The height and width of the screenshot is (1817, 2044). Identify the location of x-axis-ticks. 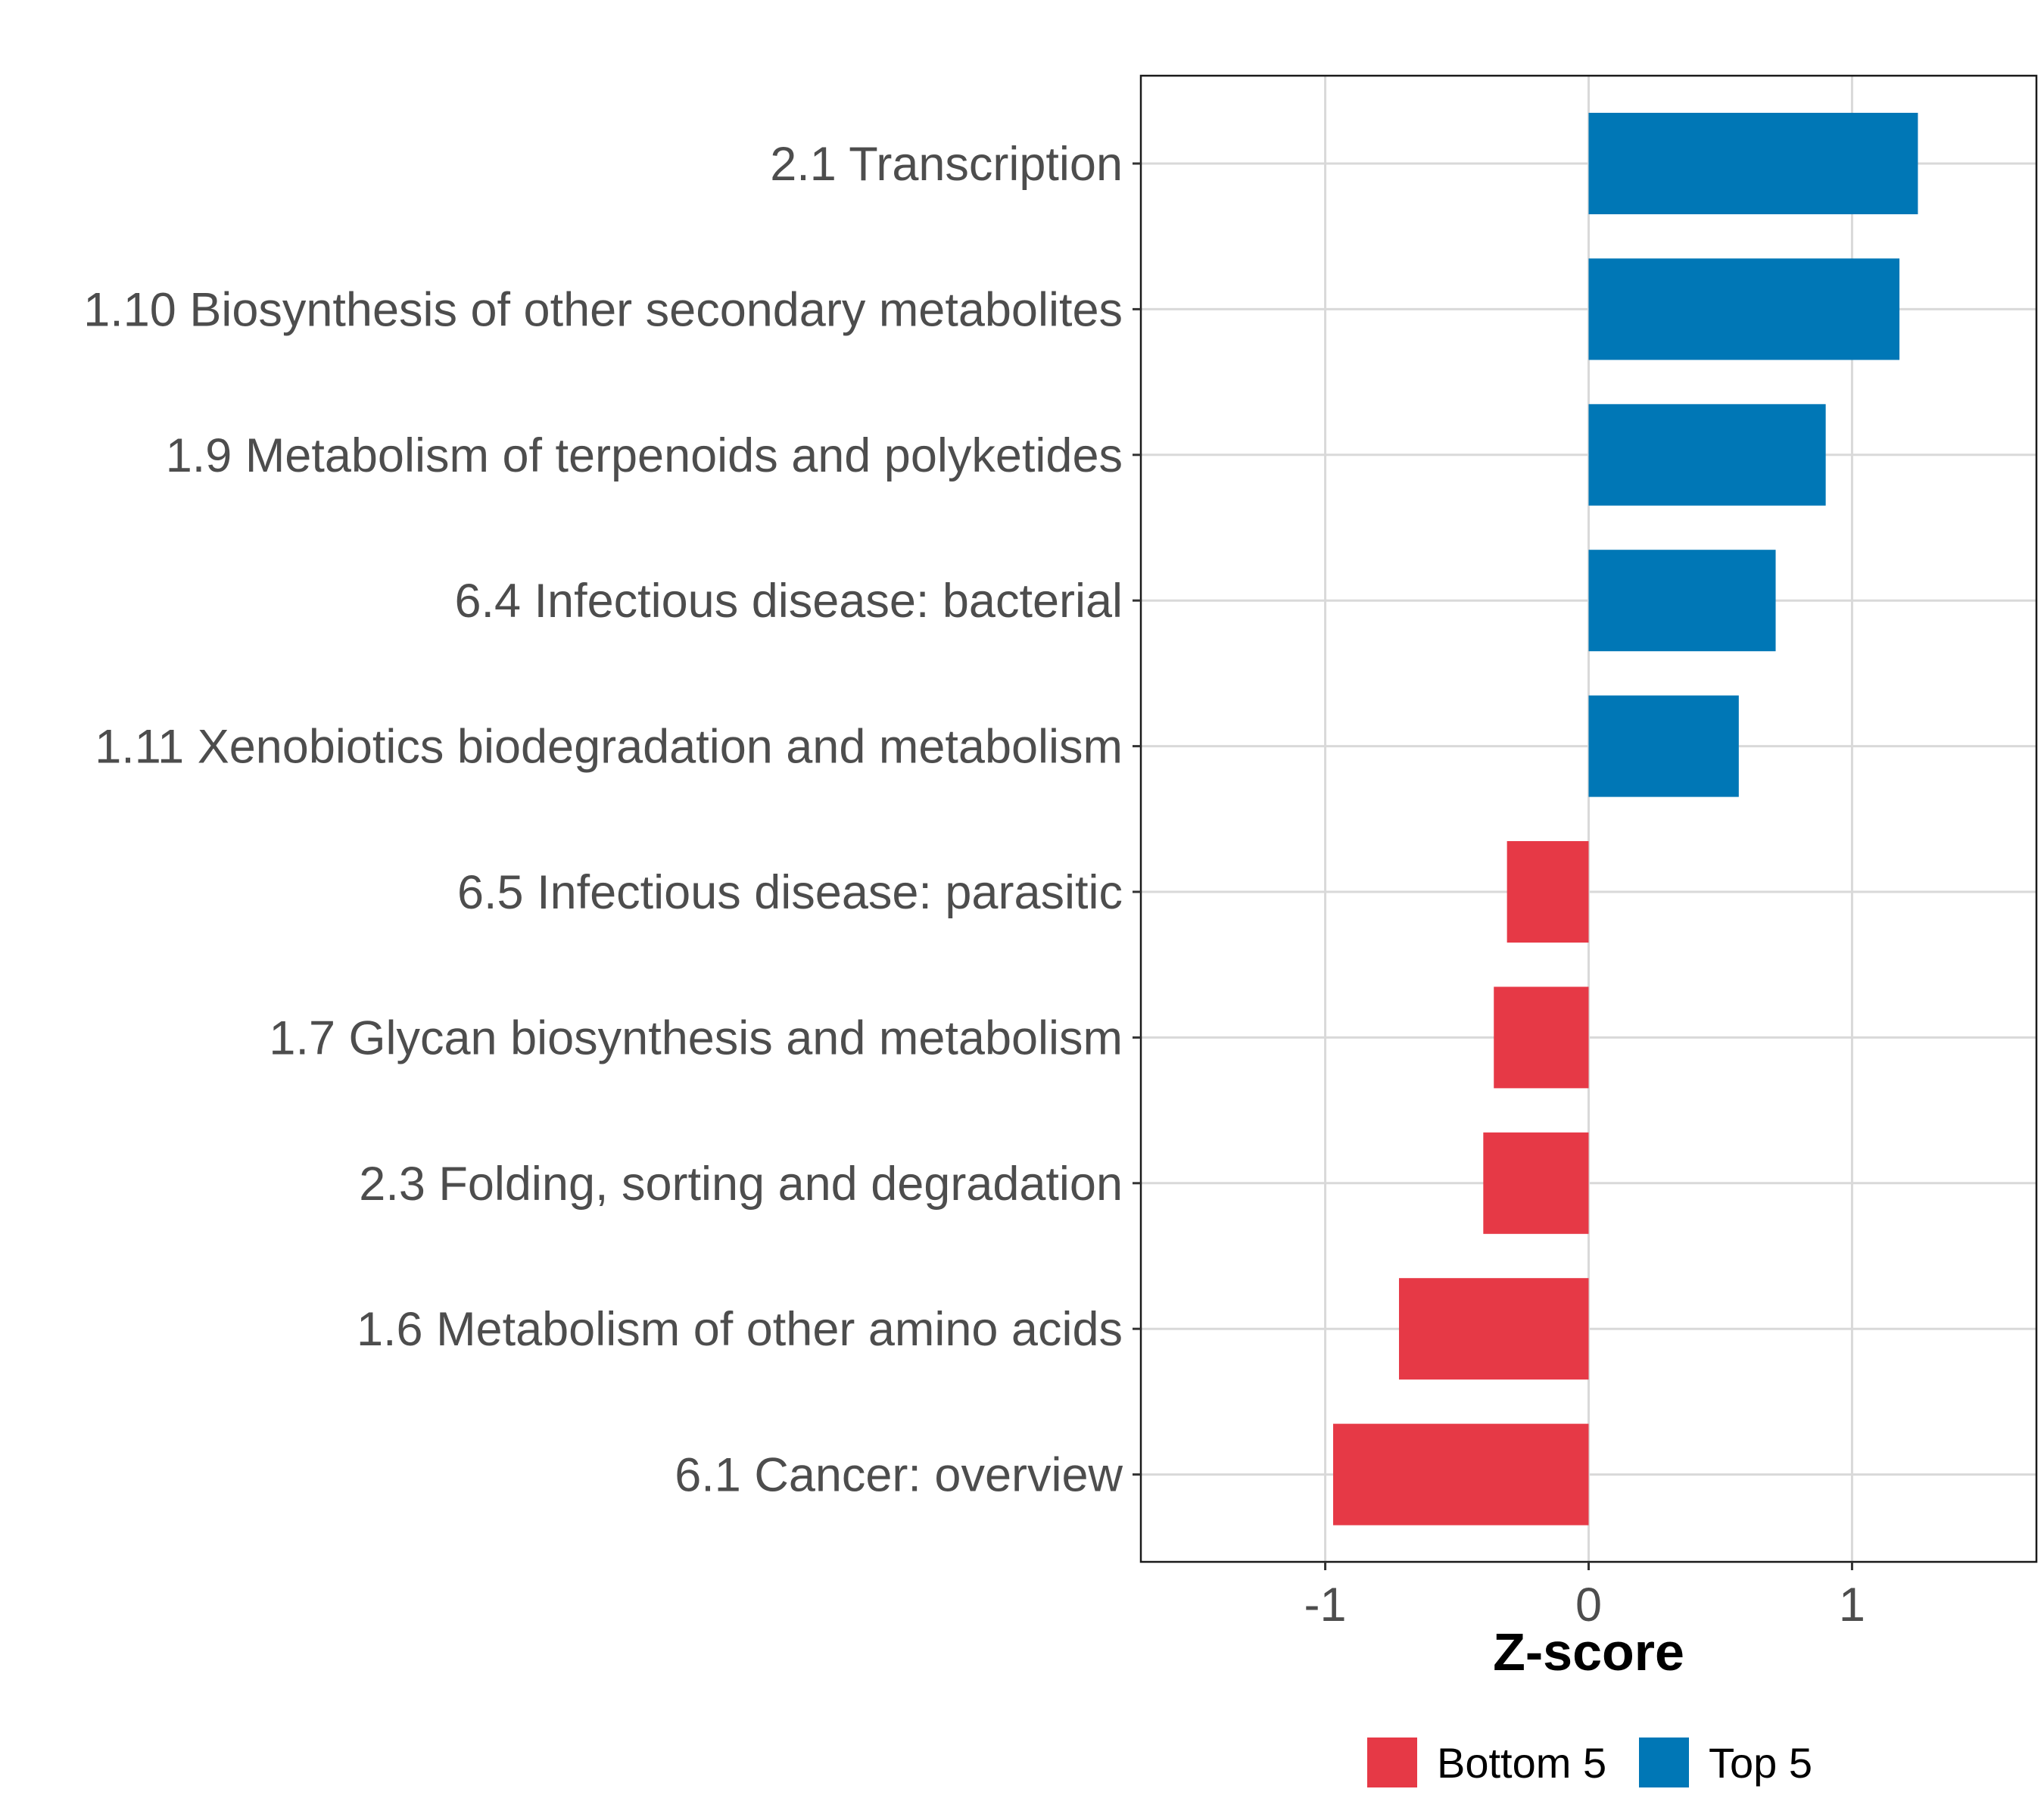
(1588, 1566).